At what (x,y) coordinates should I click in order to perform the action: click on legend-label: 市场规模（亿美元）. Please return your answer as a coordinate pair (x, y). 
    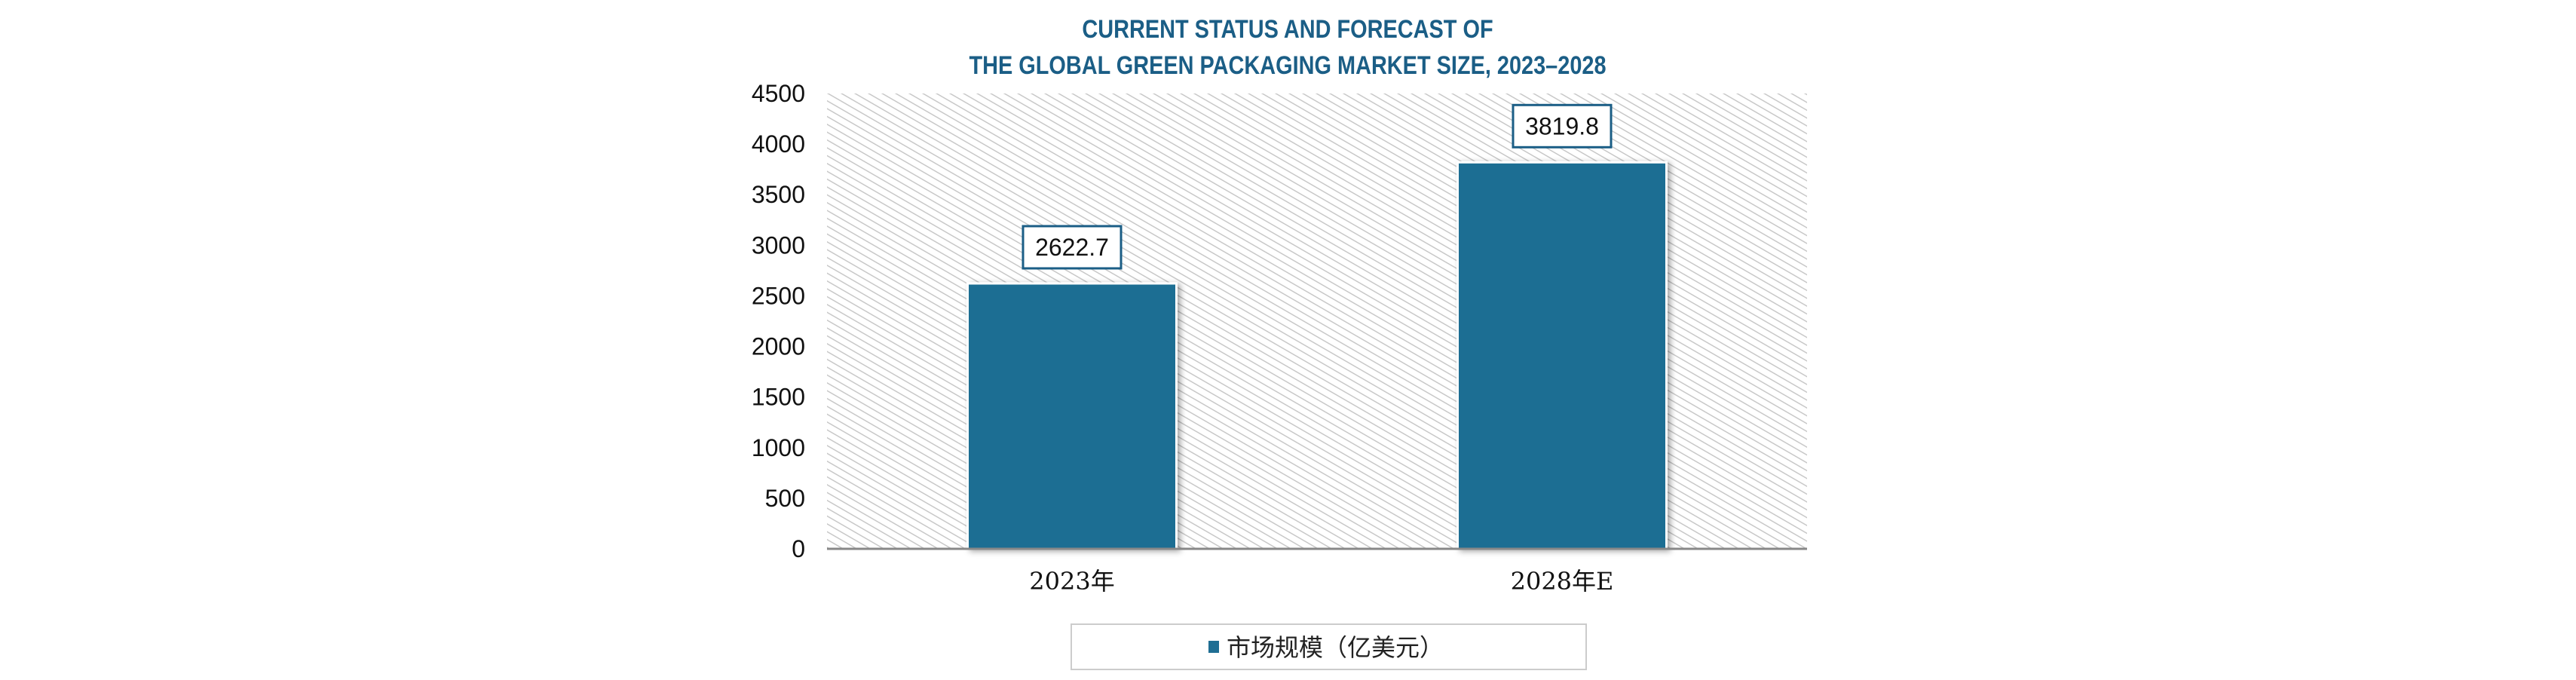
    Looking at the image, I should click on (1335, 647).